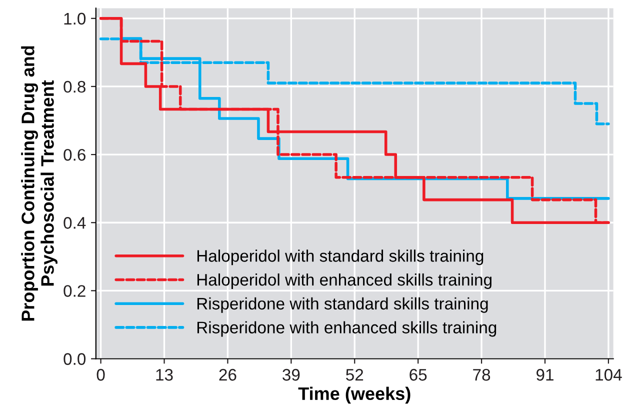 The width and height of the screenshot is (631, 410). I want to click on legend-label: Risperidone with standard skills training, so click(342, 305).